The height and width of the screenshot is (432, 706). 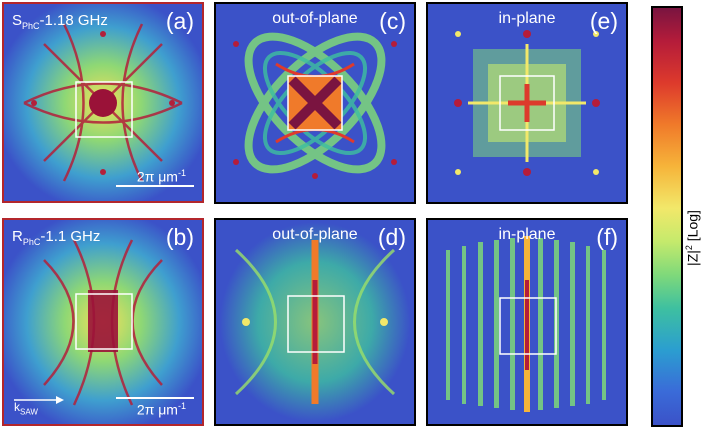 What do you see at coordinates (527, 18) in the screenshot?
I see `panel-e-title: in-plane` at bounding box center [527, 18].